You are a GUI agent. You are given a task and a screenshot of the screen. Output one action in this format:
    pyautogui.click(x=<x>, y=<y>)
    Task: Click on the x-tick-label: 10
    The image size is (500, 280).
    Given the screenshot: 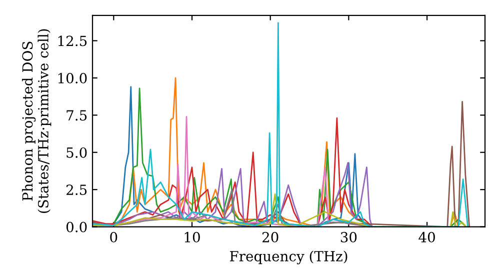 What is the action you would take?
    pyautogui.click(x=192, y=237)
    